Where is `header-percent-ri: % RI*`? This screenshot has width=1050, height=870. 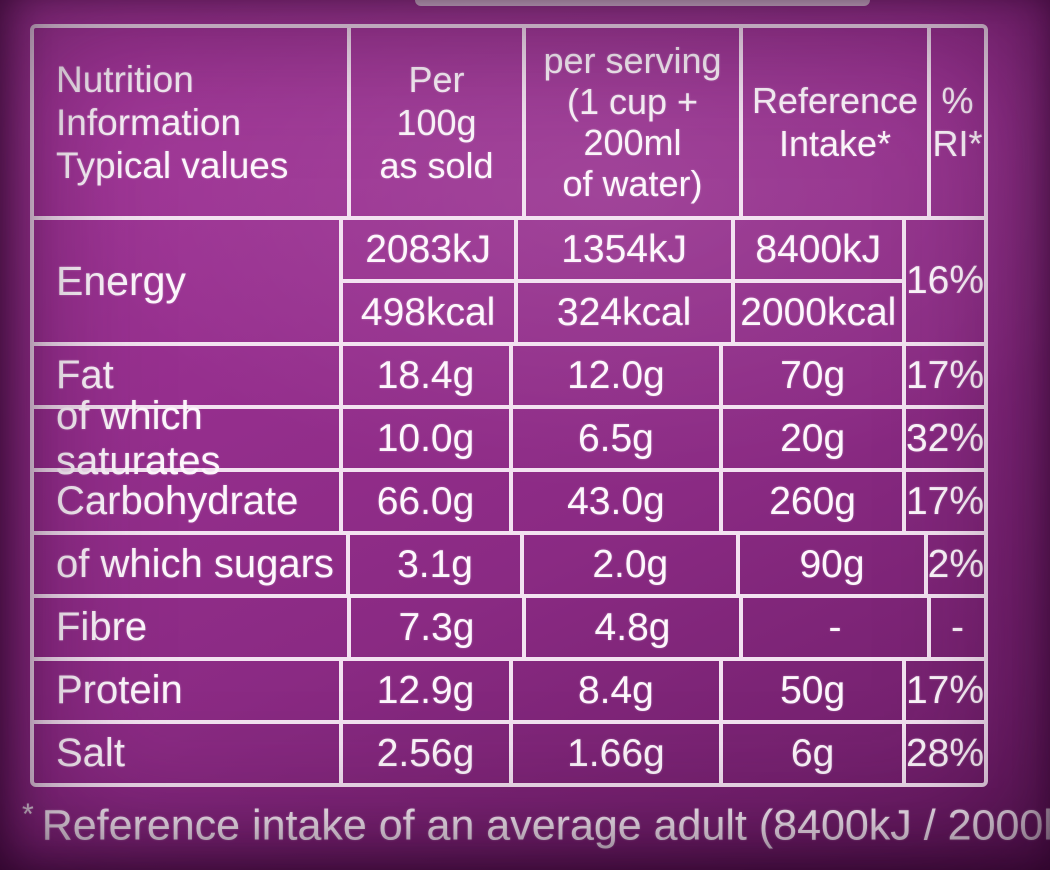 header-percent-ri: % RI* is located at coordinates (955, 122).